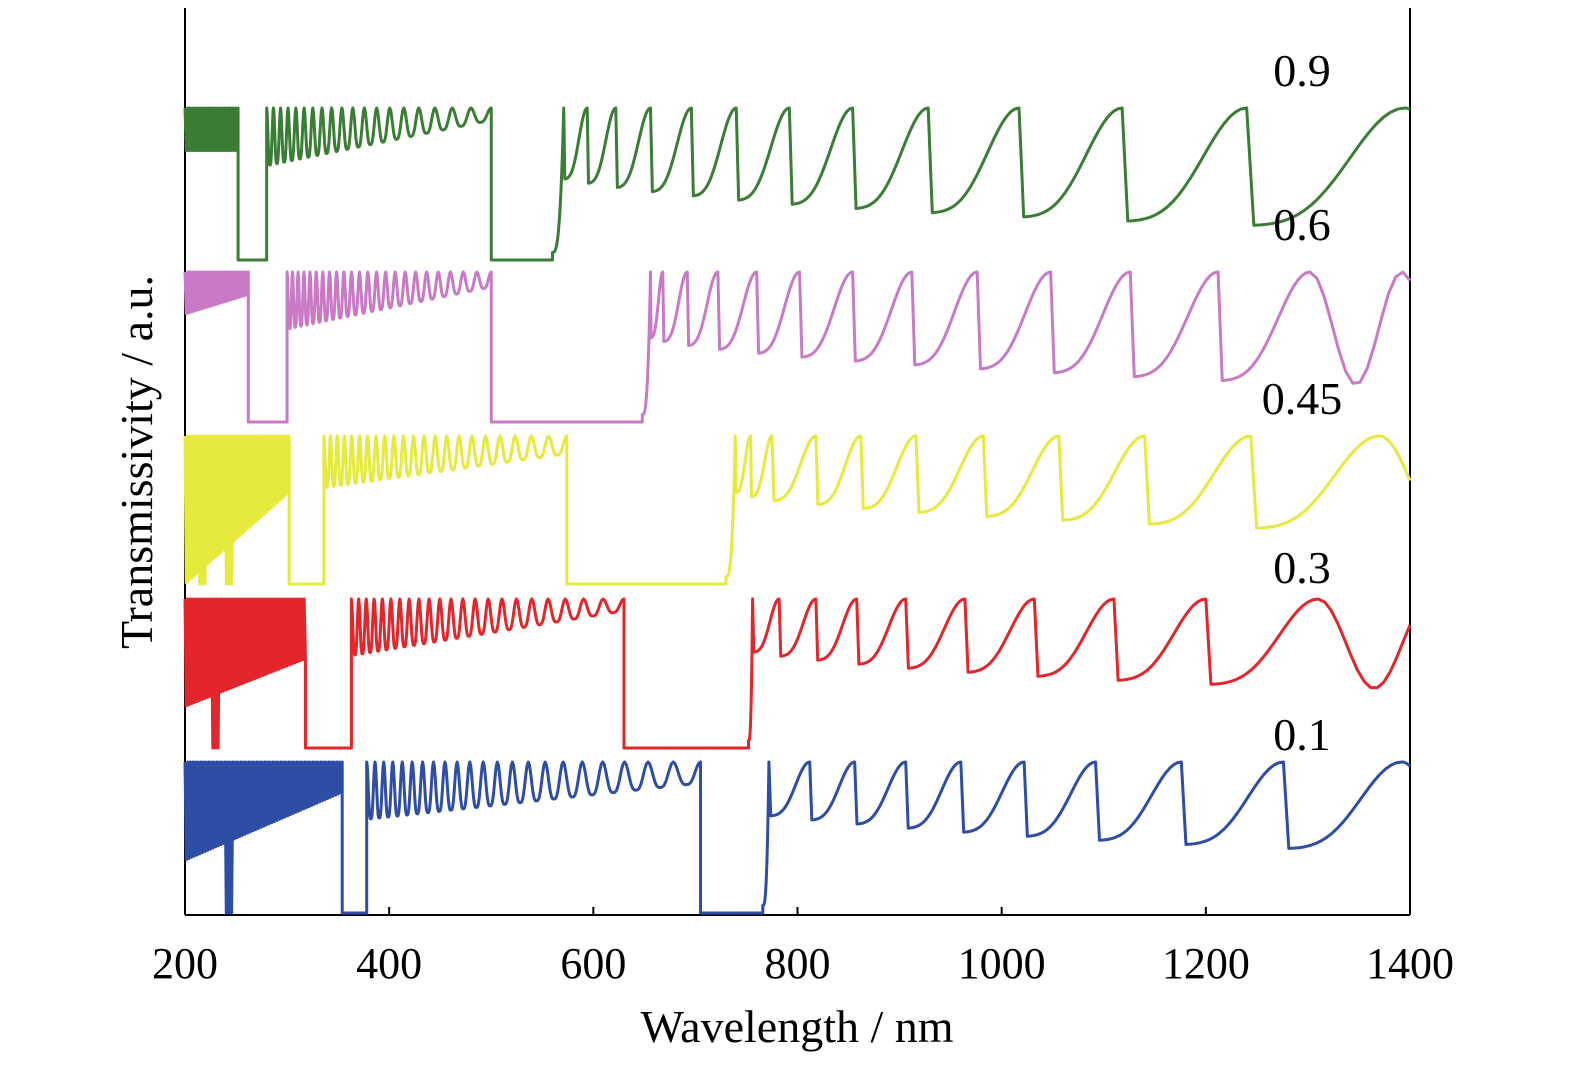 This screenshot has width=1575, height=1073. I want to click on x-tick-label: 1400, so click(1410, 963).